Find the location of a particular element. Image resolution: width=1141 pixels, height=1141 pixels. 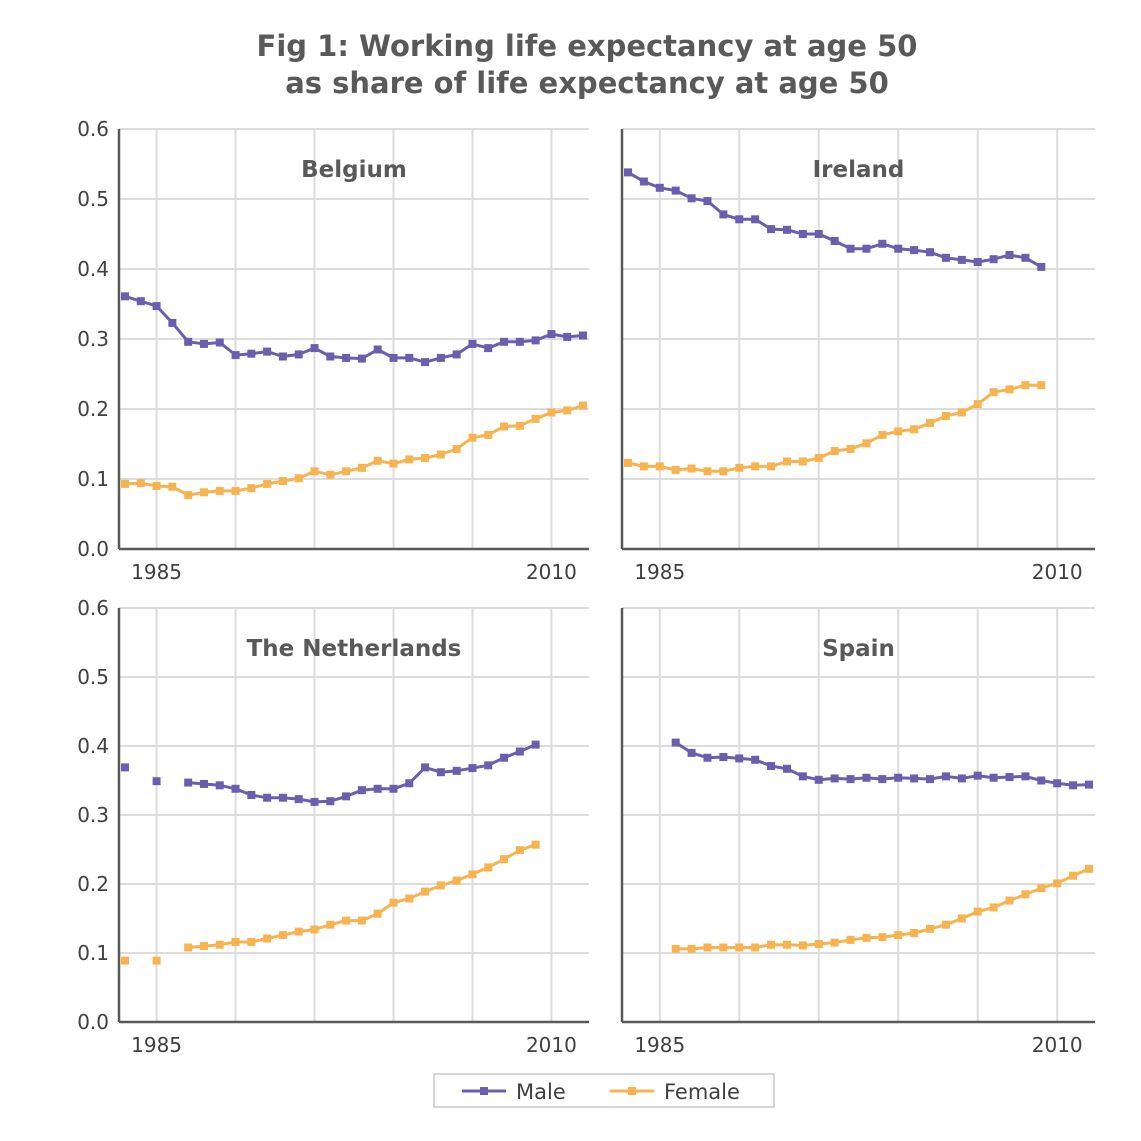

x-tick-label: 2010 is located at coordinates (1057, 572).